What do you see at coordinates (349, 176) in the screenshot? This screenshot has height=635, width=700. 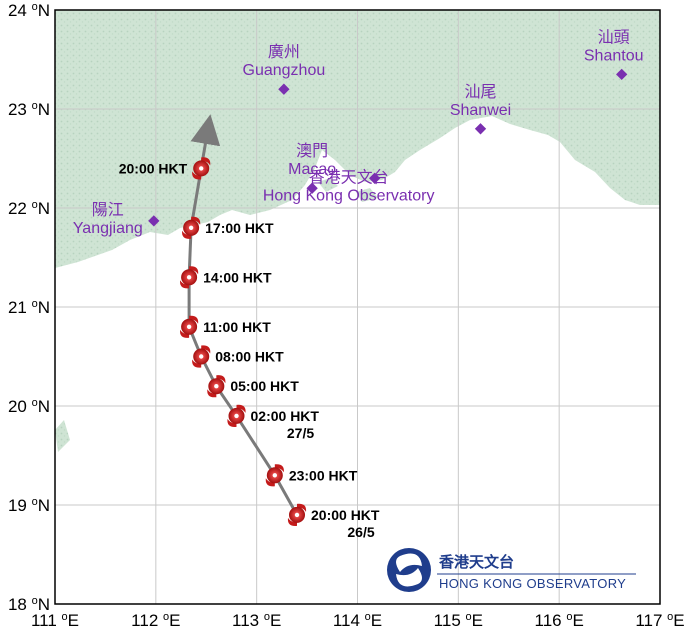 I see `city-name-zh: 香港天文台` at bounding box center [349, 176].